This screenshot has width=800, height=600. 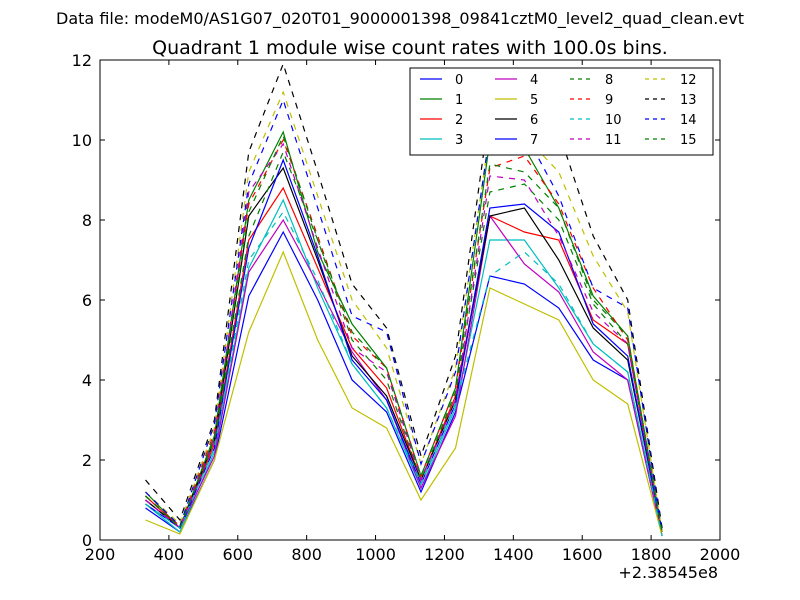 I want to click on legend-label-12: 12, so click(x=688, y=80).